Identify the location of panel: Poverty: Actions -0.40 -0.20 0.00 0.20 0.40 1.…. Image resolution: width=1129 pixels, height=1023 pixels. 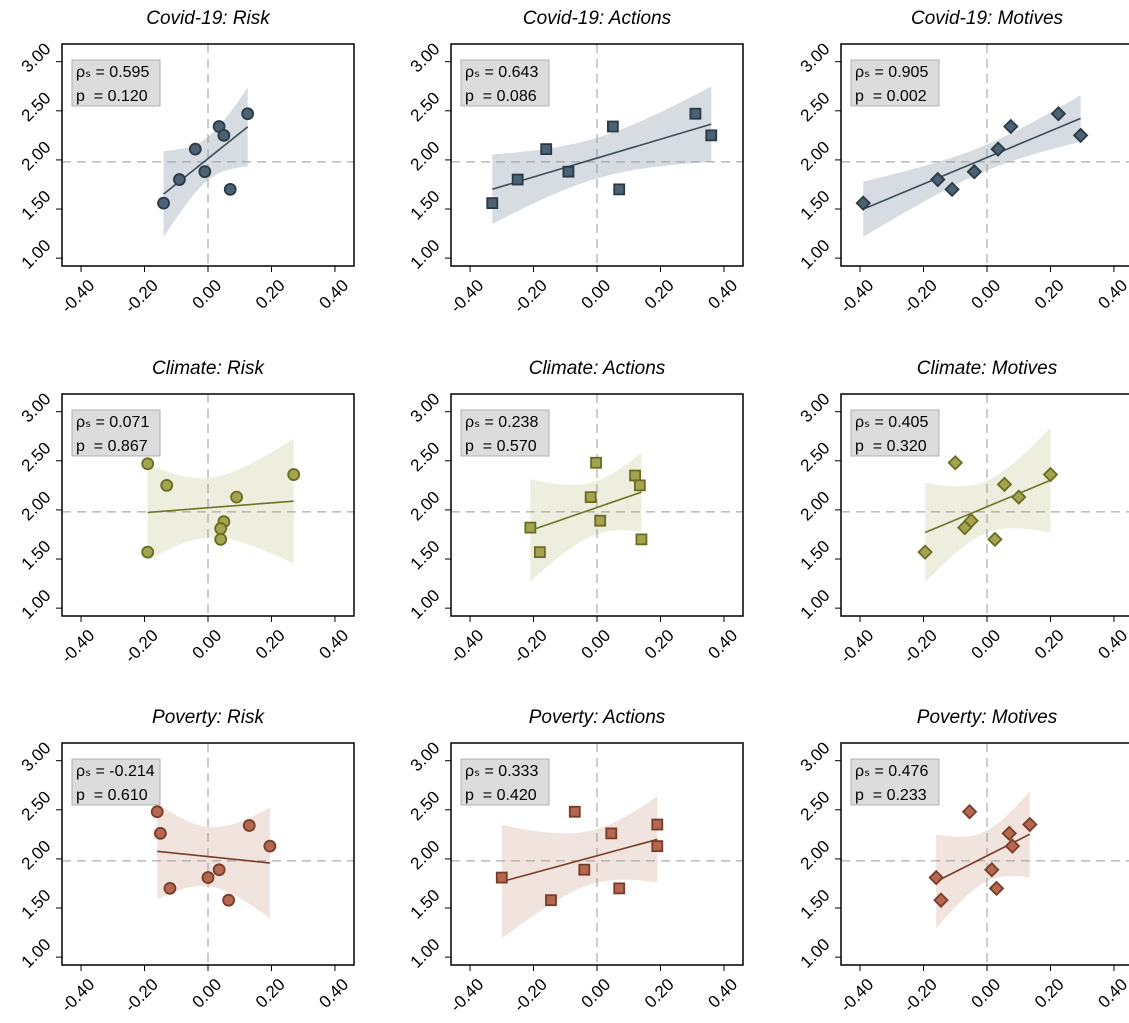
(575, 861).